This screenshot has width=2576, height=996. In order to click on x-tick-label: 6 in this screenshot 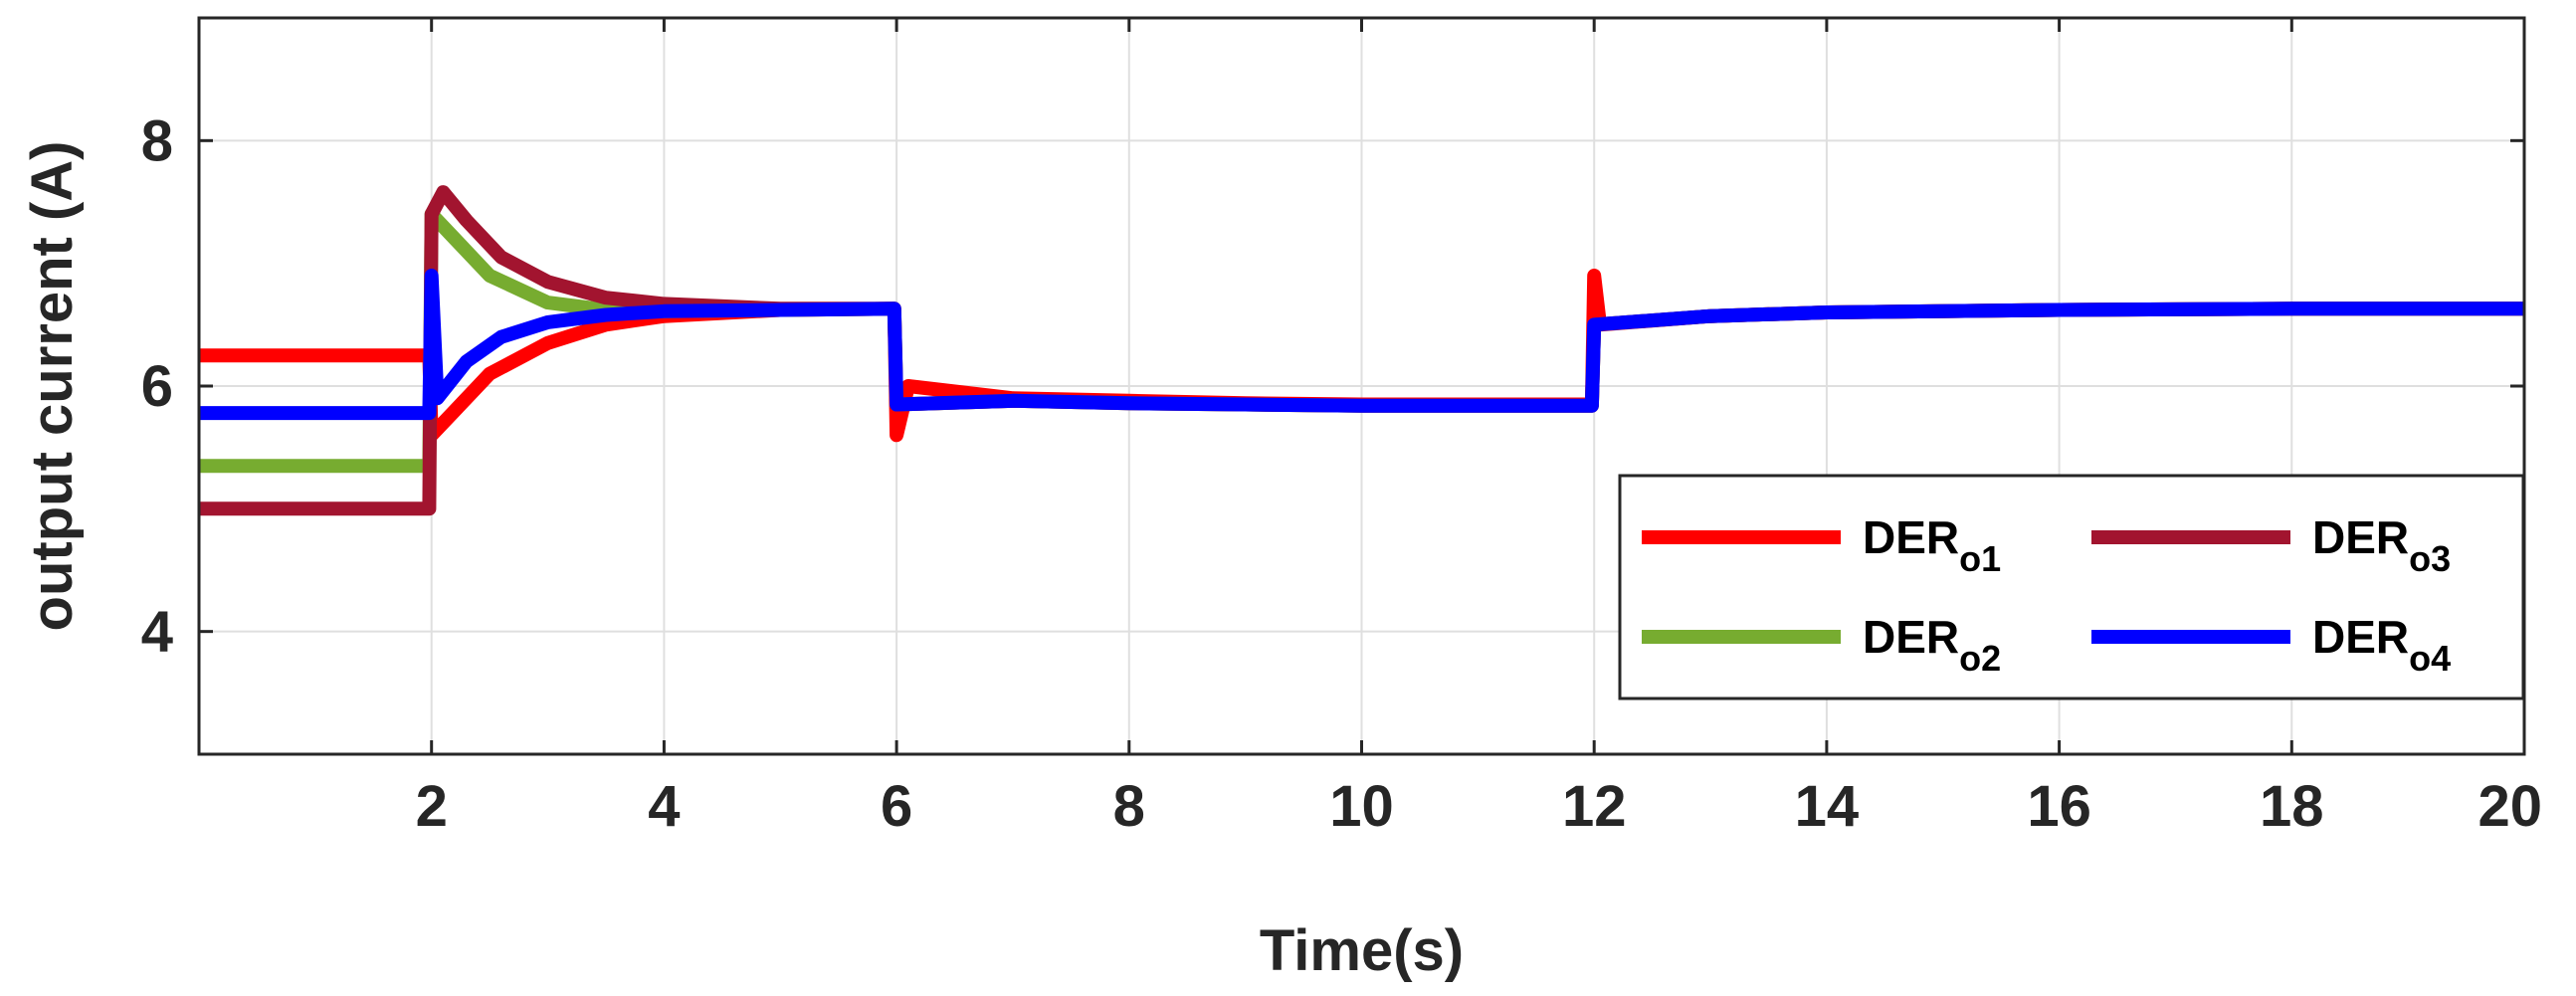, I will do `click(896, 806)`.